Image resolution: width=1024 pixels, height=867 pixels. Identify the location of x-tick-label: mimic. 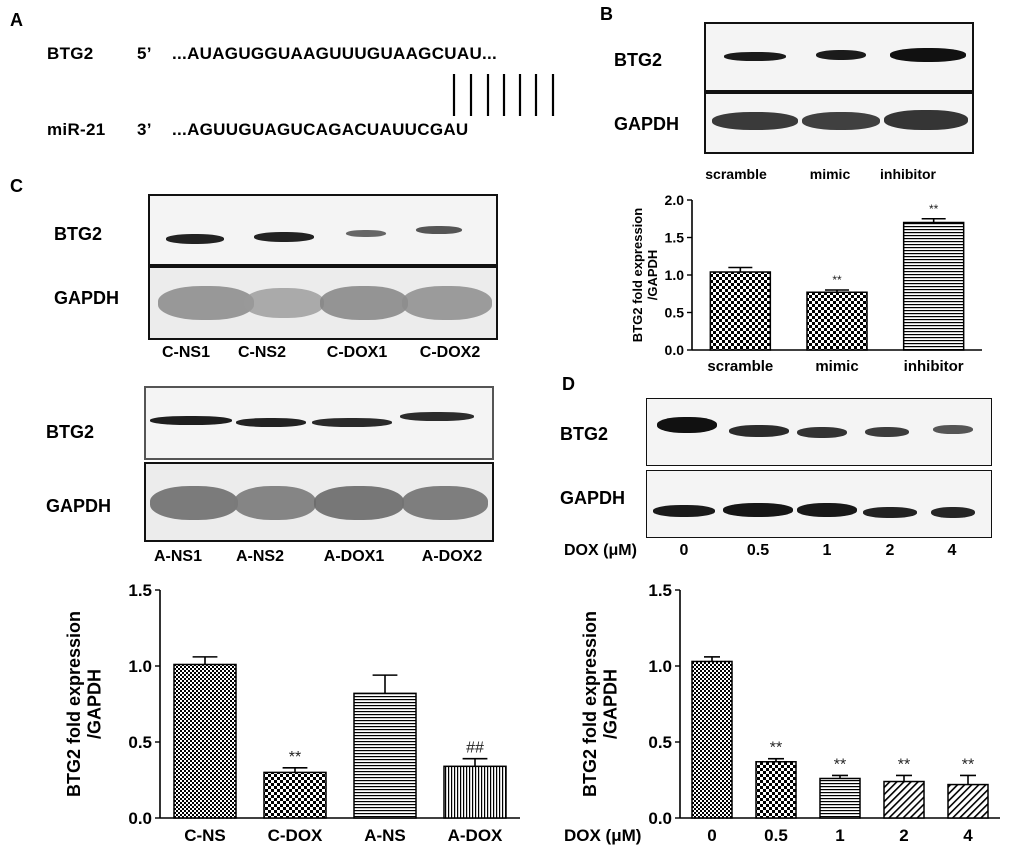
(836, 366).